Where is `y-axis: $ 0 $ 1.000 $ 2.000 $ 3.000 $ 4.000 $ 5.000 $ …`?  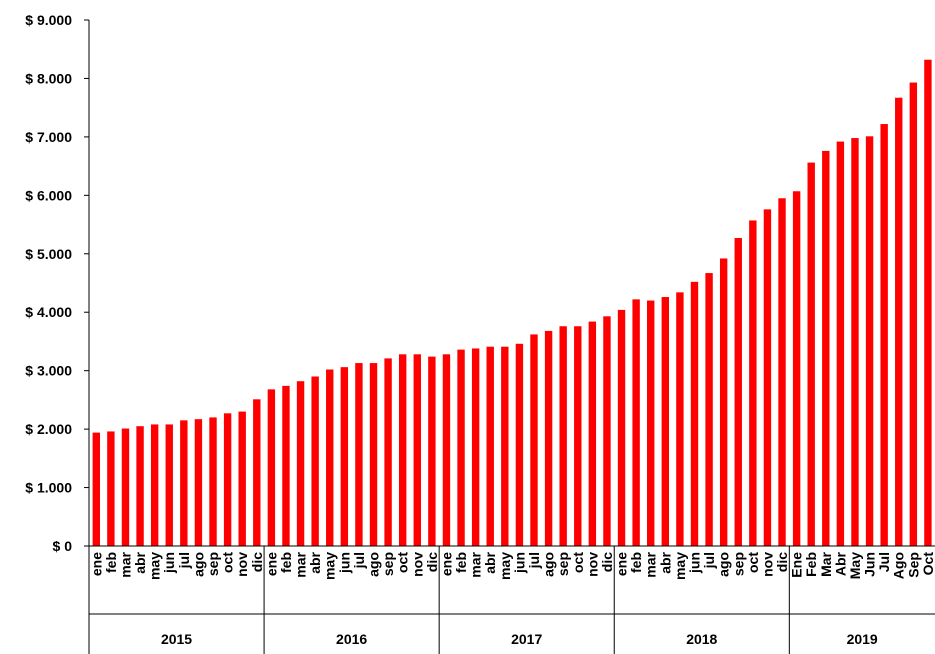 y-axis: $ 0 $ 1.000 $ 2.000 $ 3.000 $ 4.000 $ 5.000 $ … is located at coordinates (57, 283).